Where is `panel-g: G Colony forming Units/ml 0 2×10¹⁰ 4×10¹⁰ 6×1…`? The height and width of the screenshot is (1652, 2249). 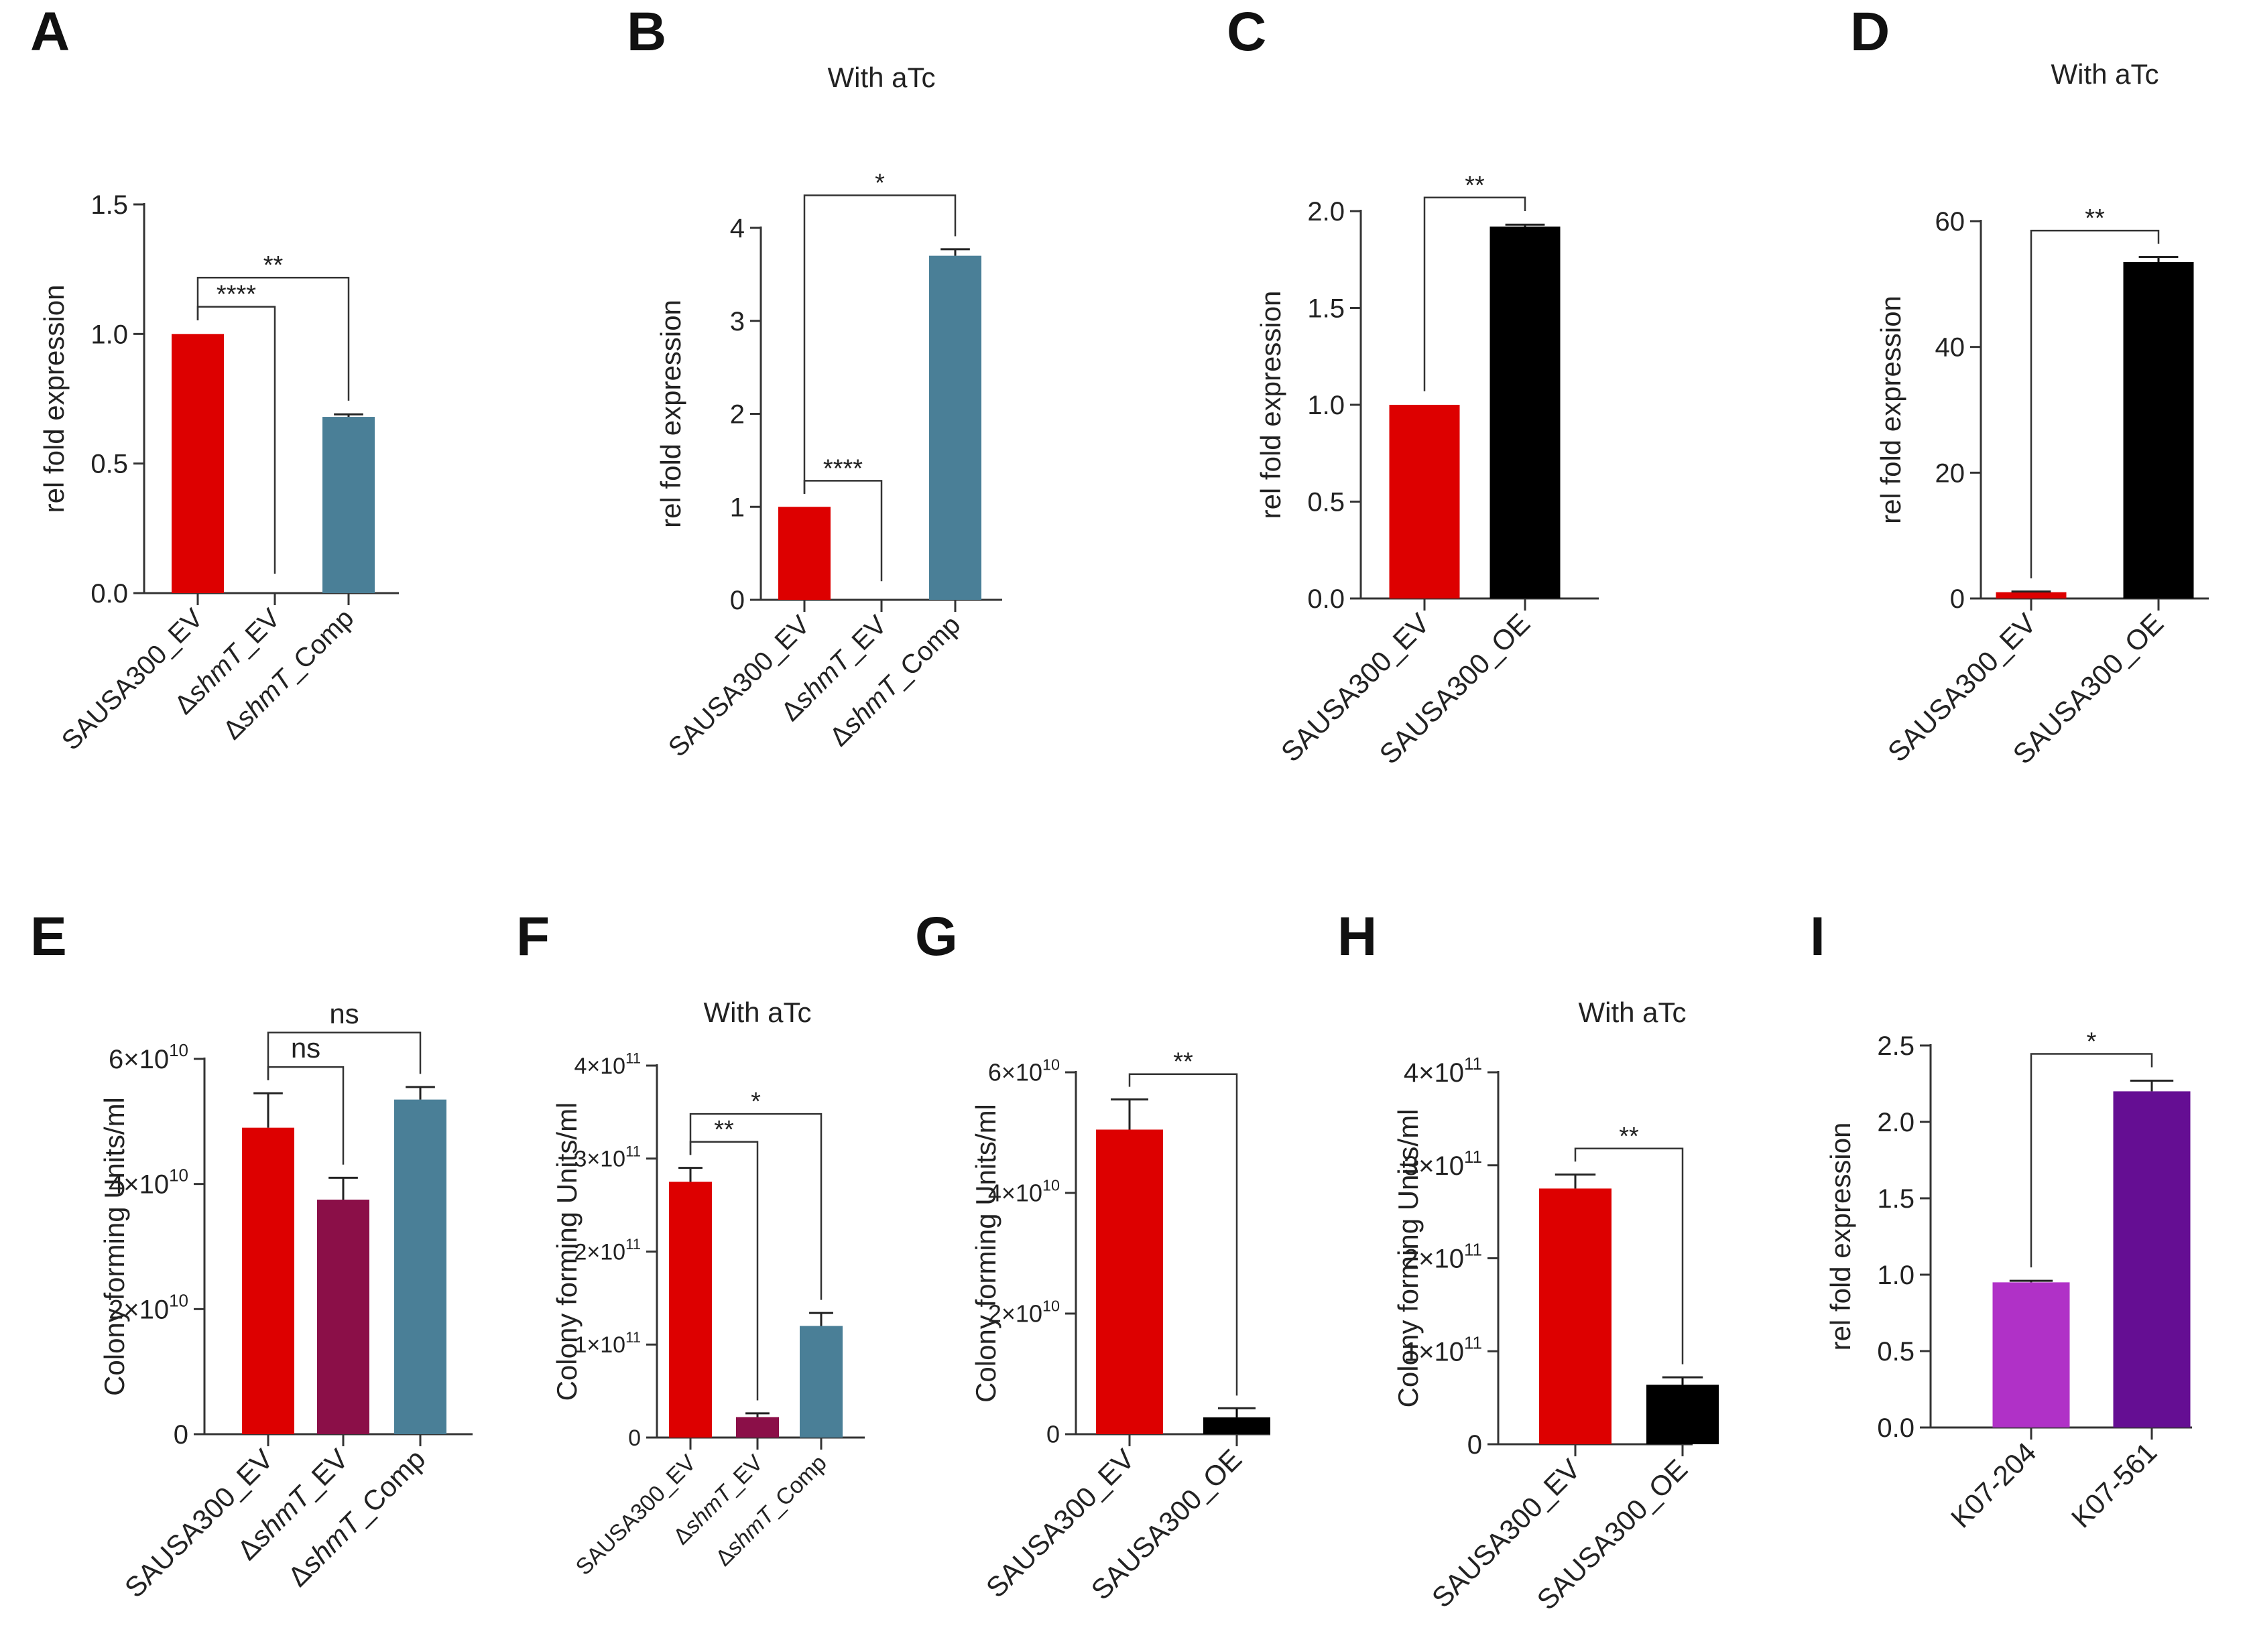
panel-g: G Colony forming Units/ml 0 2×10¹⁰ 4×10¹⁰ 6×1… is located at coordinates (1092, 1256).